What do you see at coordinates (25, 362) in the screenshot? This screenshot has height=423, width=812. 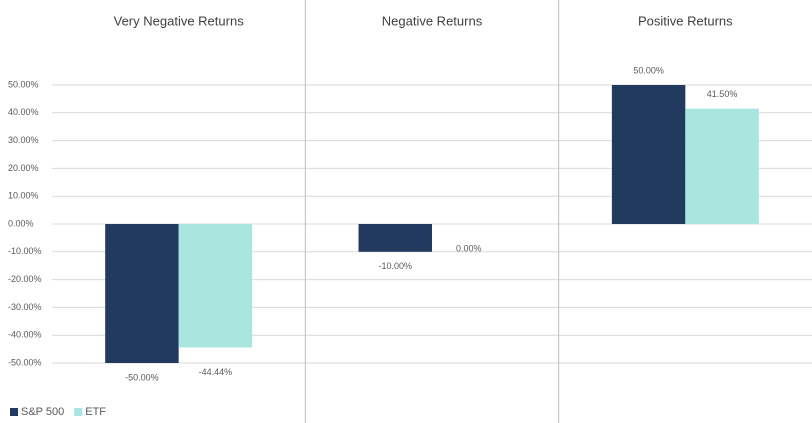 I see `y-tick-label: -50.00%` at bounding box center [25, 362].